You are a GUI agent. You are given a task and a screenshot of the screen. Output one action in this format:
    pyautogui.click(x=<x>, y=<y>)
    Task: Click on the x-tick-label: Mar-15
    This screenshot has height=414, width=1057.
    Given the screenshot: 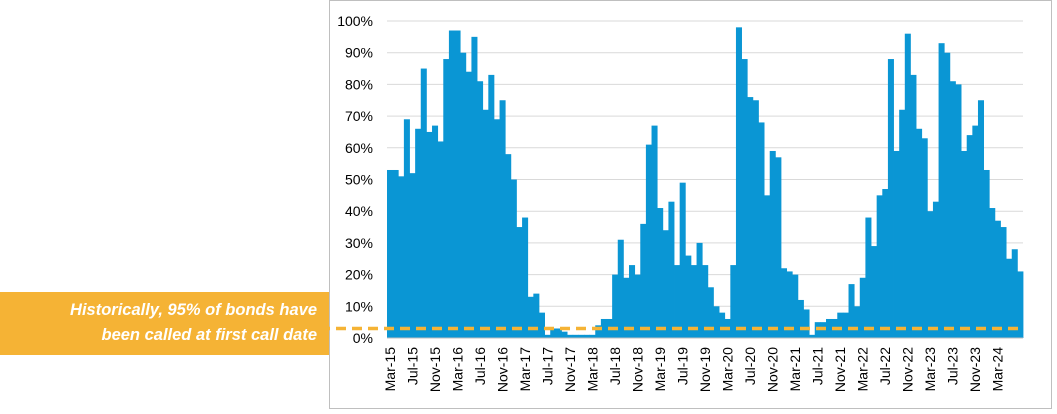 What is the action you would take?
    pyautogui.click(x=390, y=369)
    